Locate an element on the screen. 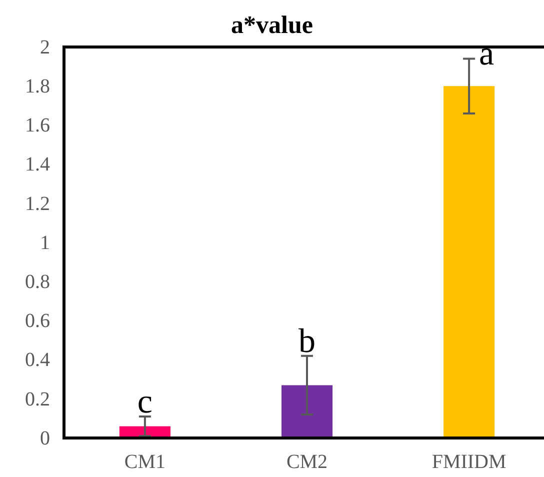  x-tick-label: CM1 is located at coordinates (145, 462).